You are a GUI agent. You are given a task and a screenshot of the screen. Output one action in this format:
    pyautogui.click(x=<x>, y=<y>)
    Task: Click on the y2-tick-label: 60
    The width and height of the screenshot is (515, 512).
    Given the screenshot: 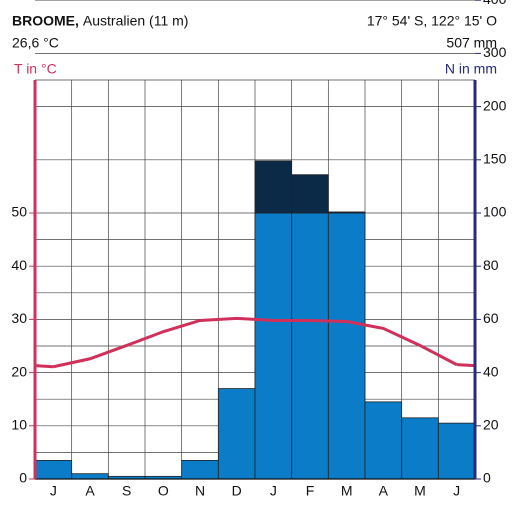 What is the action you would take?
    pyautogui.click(x=491, y=318)
    